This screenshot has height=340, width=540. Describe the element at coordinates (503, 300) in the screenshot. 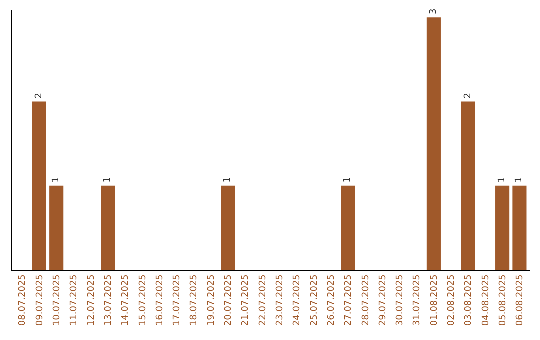

I see `x-tick-label: 05.08.2025` at that location.